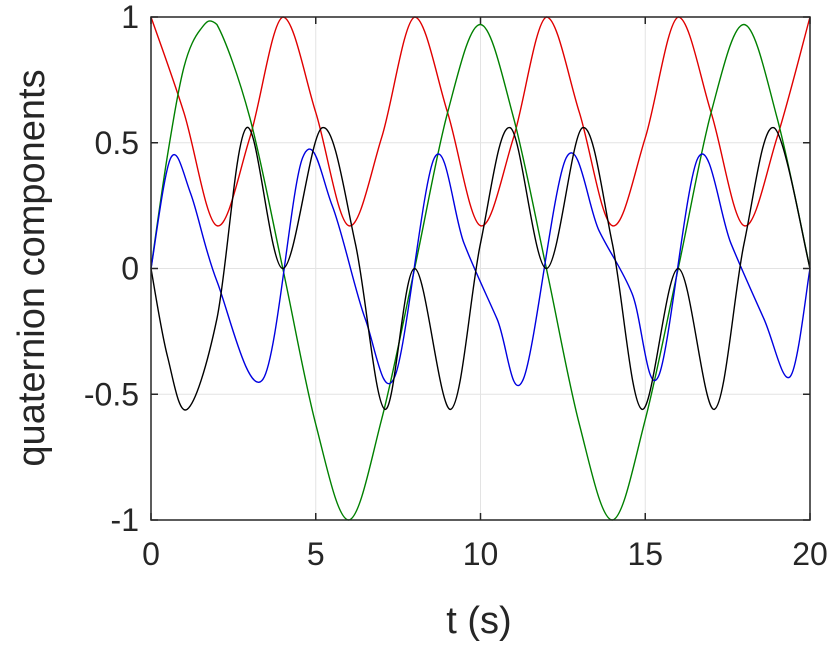 This screenshot has width=830, height=647. Describe the element at coordinates (125, 520) in the screenshot. I see `y-tick-label: -1` at that location.